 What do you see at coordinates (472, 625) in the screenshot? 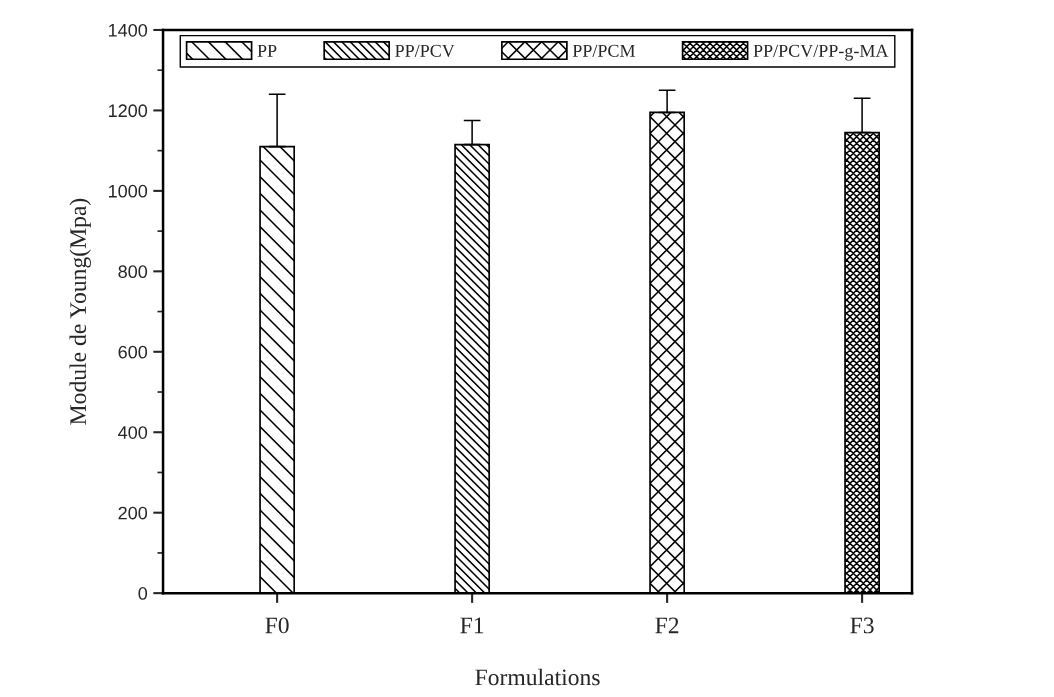
I see `x-tick-label: F1` at bounding box center [472, 625].